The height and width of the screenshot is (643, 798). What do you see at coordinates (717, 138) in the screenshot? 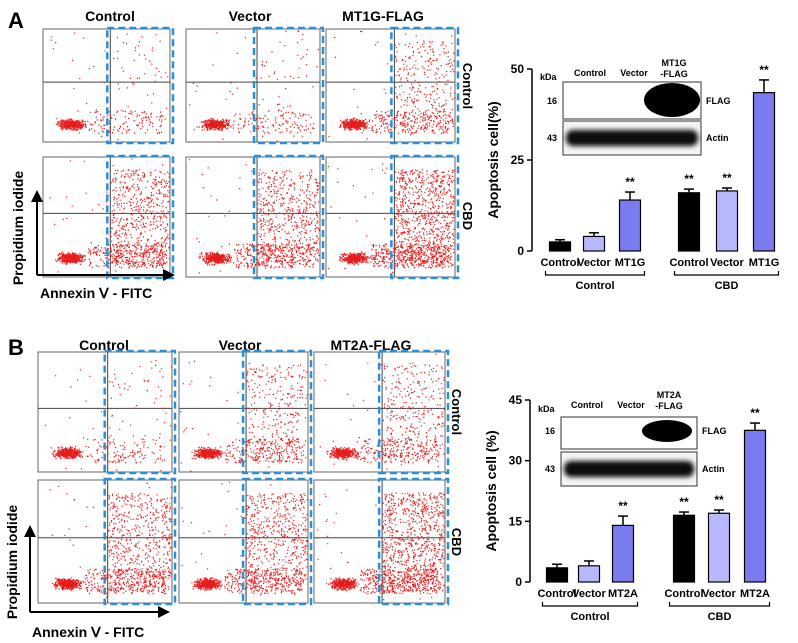
I see `blot-a-label-actin: Actin` at bounding box center [717, 138].